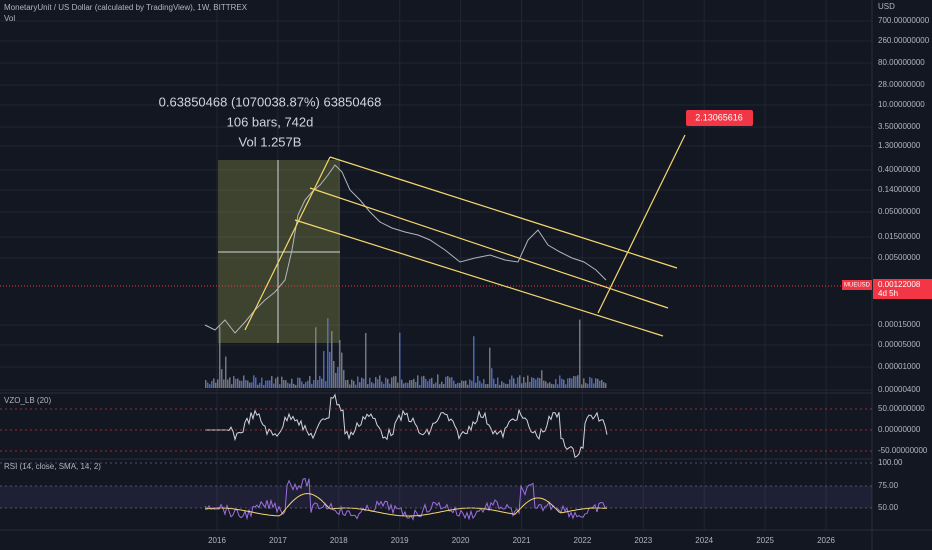 The width and height of the screenshot is (932, 550). Describe the element at coordinates (503, 212) in the screenshot. I see `channel-top` at that location.